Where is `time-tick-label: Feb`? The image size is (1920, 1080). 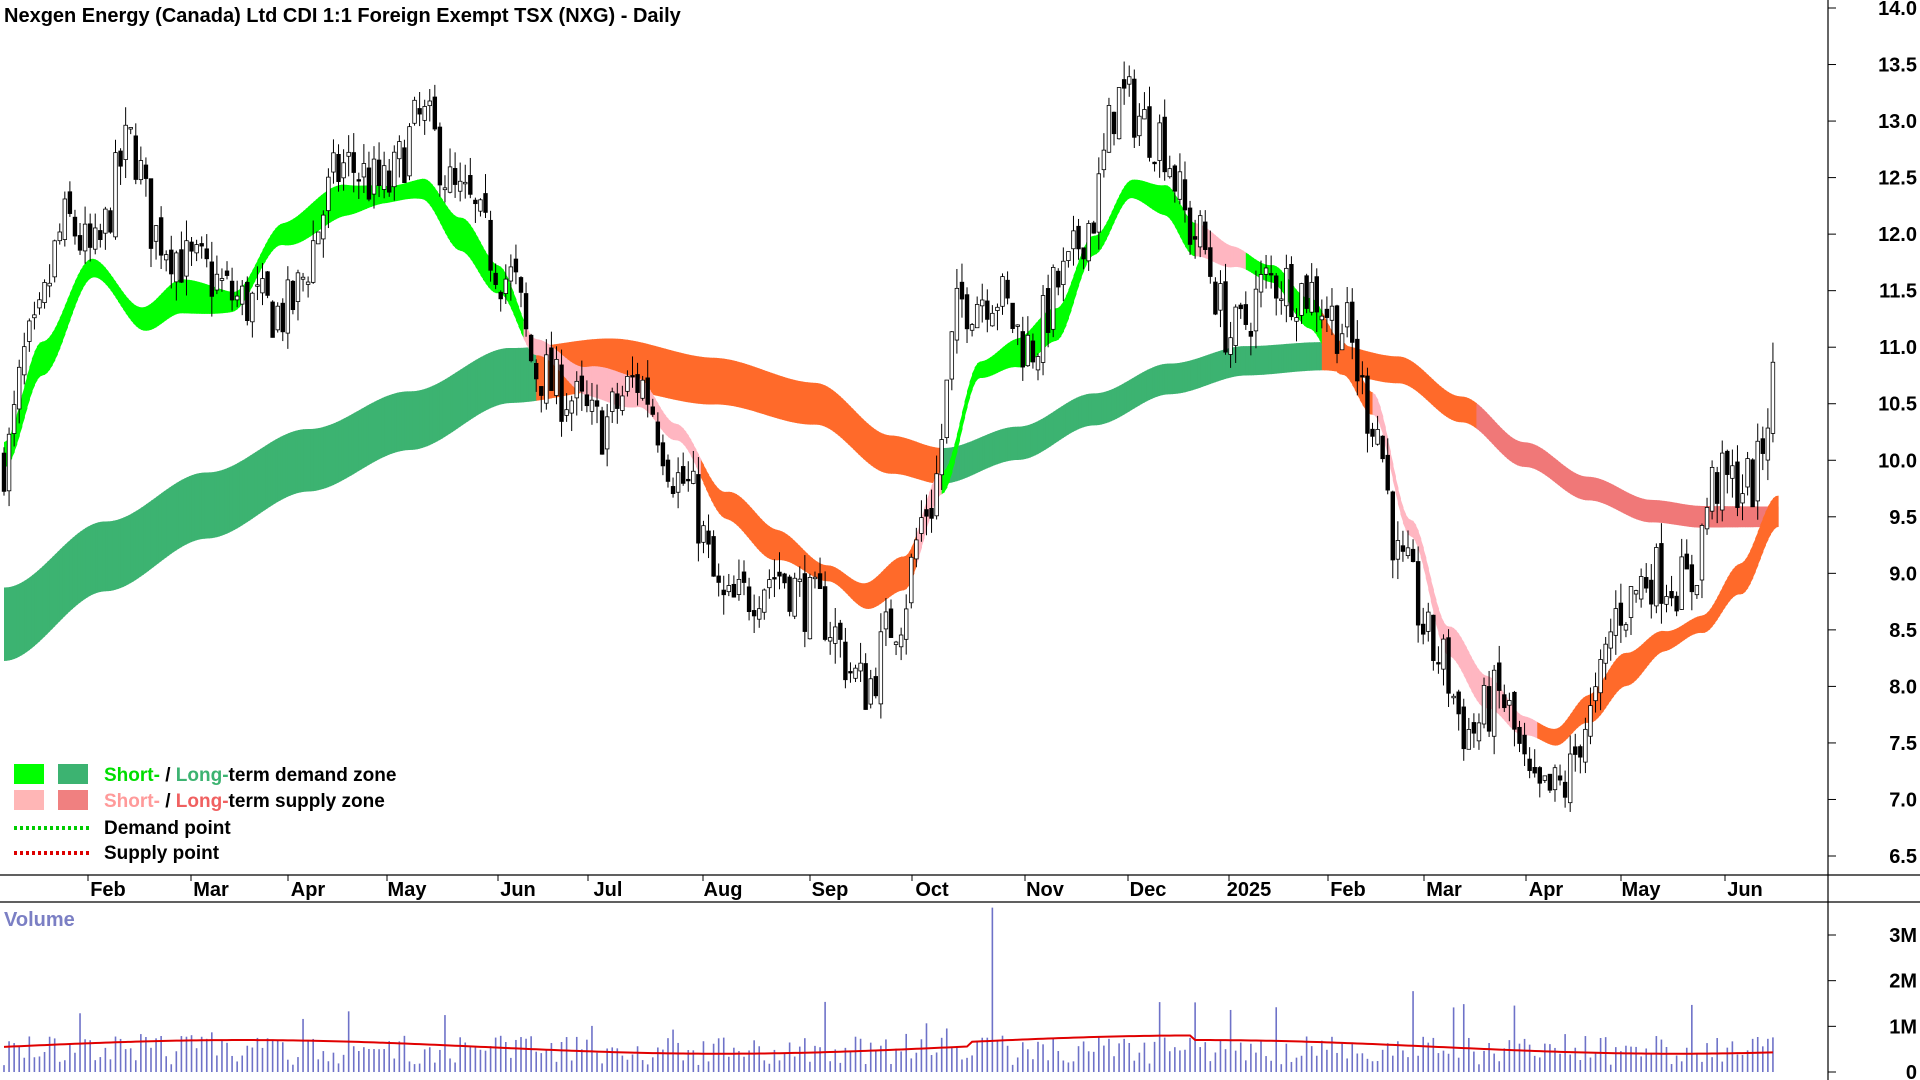 time-tick-label: Feb is located at coordinates (1348, 890).